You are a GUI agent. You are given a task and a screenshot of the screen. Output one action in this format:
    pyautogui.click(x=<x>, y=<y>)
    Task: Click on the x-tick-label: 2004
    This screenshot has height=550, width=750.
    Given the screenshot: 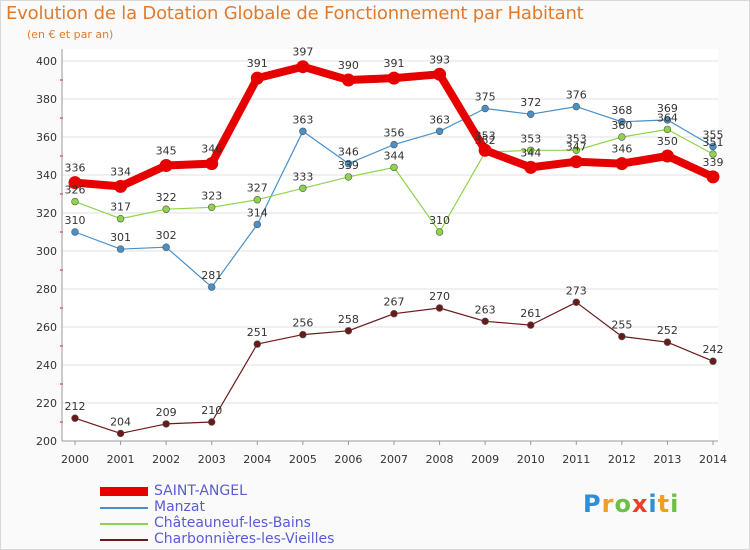 What is the action you would take?
    pyautogui.click(x=257, y=459)
    